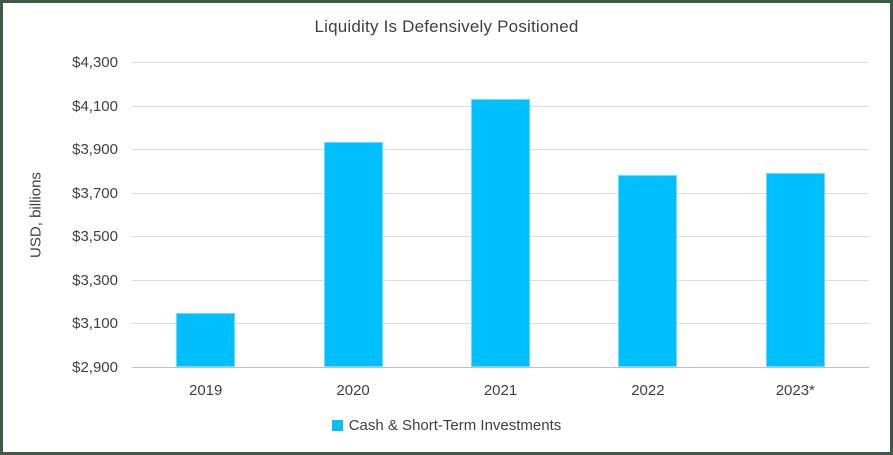 The height and width of the screenshot is (455, 893). Describe the element at coordinates (353, 254) in the screenshot. I see `bar-2020` at that location.